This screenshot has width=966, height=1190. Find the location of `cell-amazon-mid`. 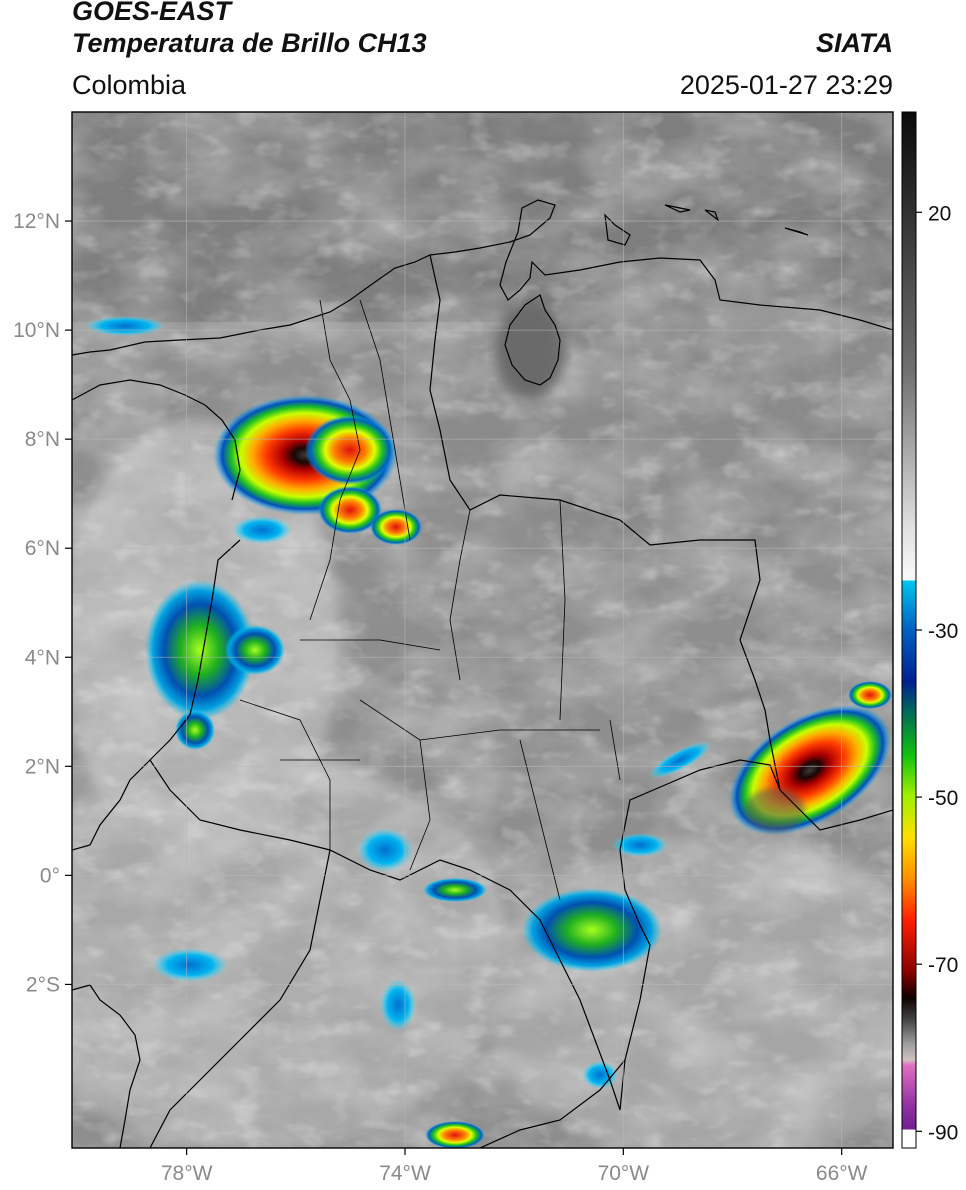

cell-amazon-mid is located at coordinates (640, 845).